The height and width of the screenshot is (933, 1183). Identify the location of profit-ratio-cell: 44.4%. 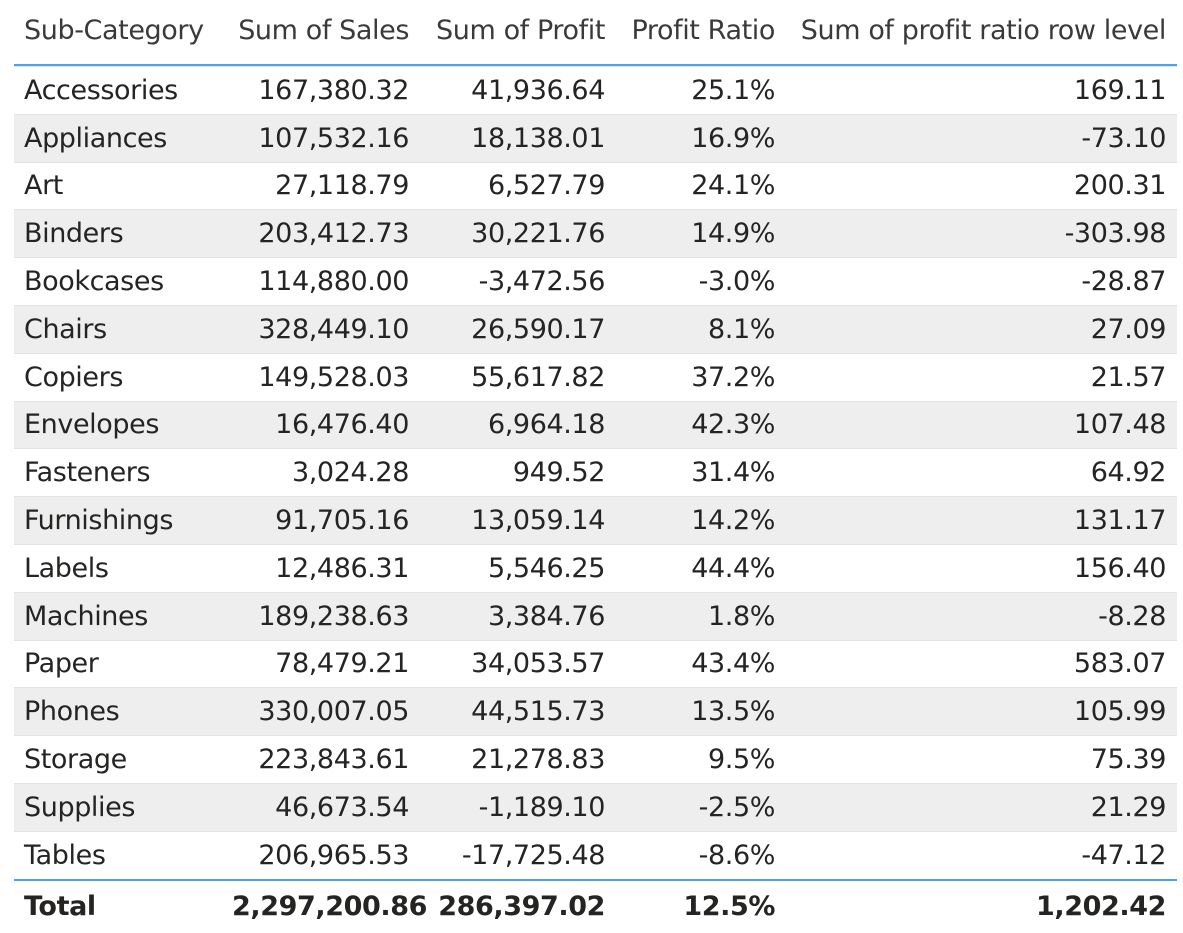
(733, 568).